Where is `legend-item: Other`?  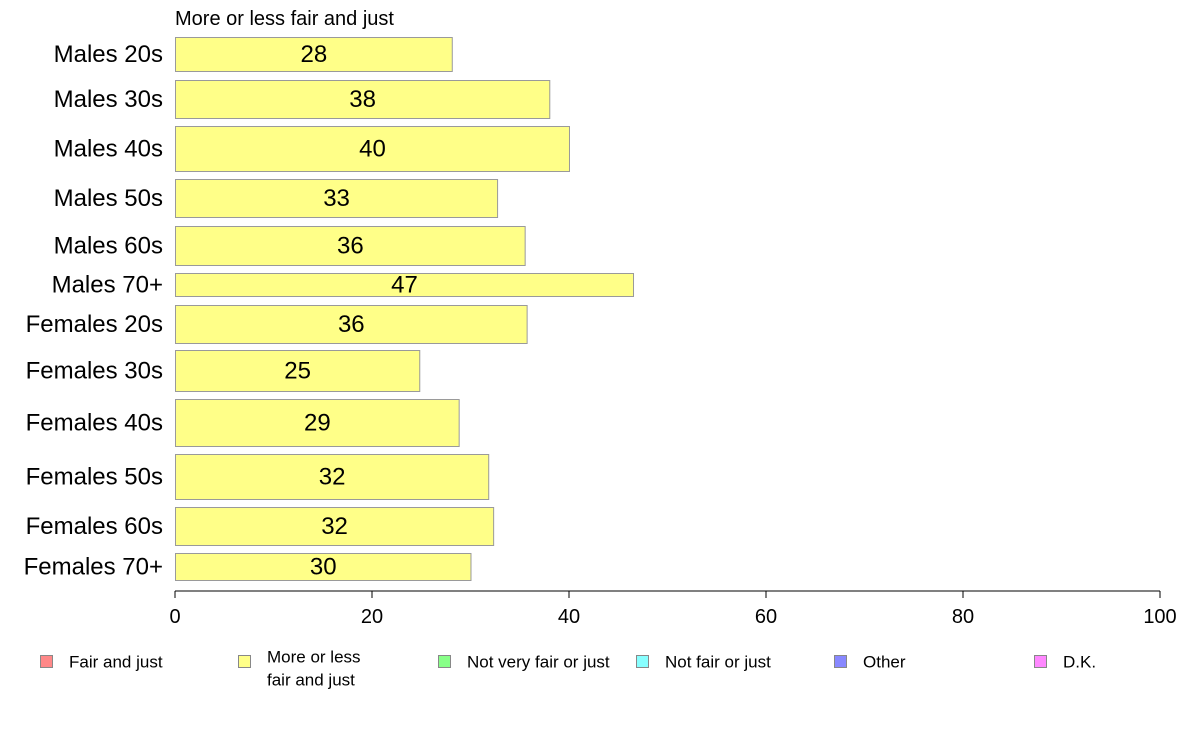
legend-item: Other is located at coordinates (870, 662).